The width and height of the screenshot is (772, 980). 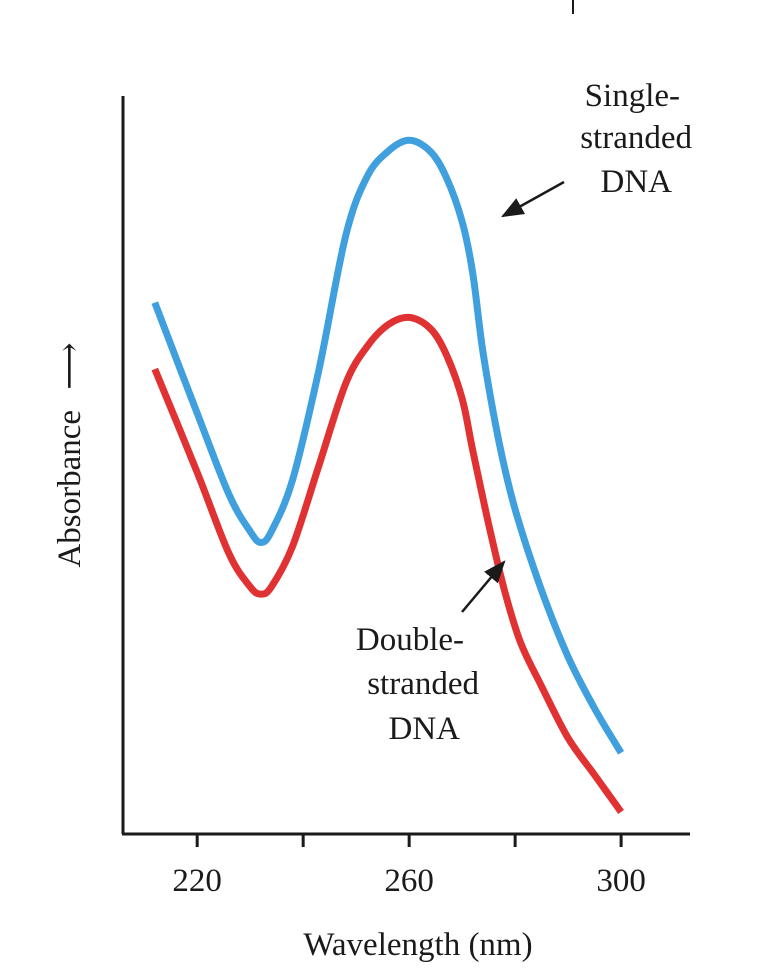 What do you see at coordinates (425, 729) in the screenshot?
I see `annotation-double-line-3: DNA` at bounding box center [425, 729].